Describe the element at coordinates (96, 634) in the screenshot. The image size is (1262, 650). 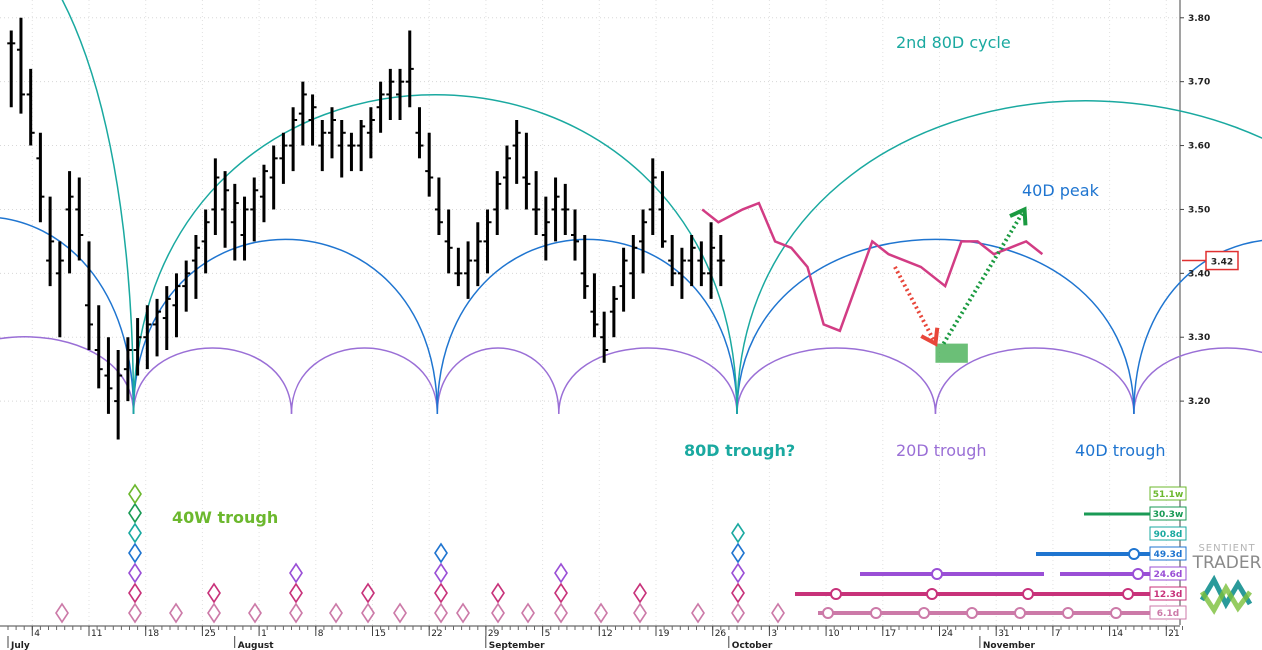
I see `x-tick-label: 11` at that location.